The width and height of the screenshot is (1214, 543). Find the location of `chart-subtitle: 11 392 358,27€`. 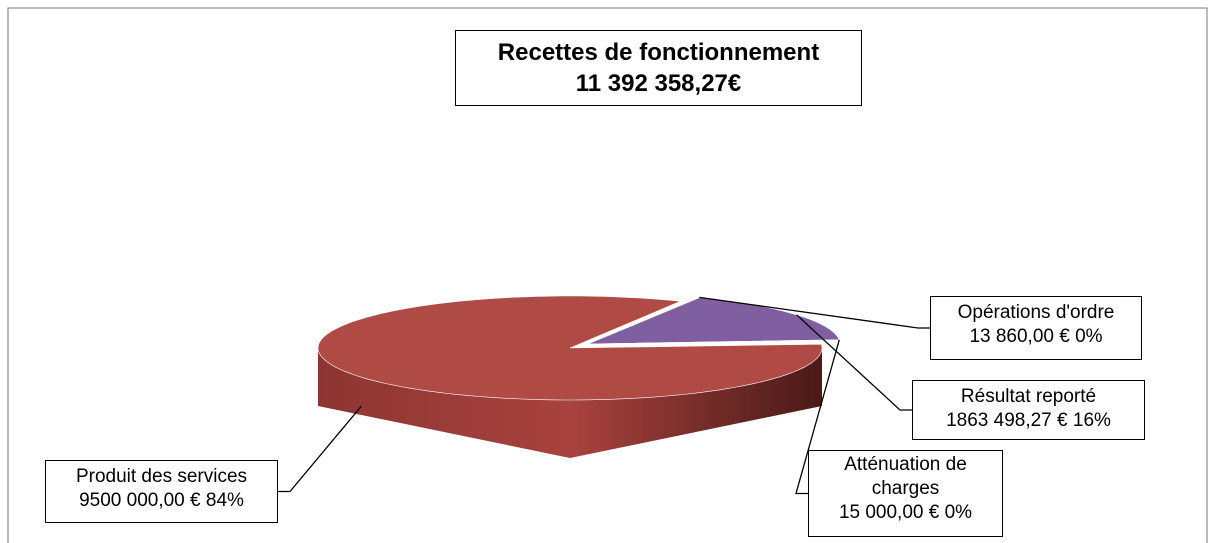

chart-subtitle: 11 392 358,27€ is located at coordinates (658, 83).